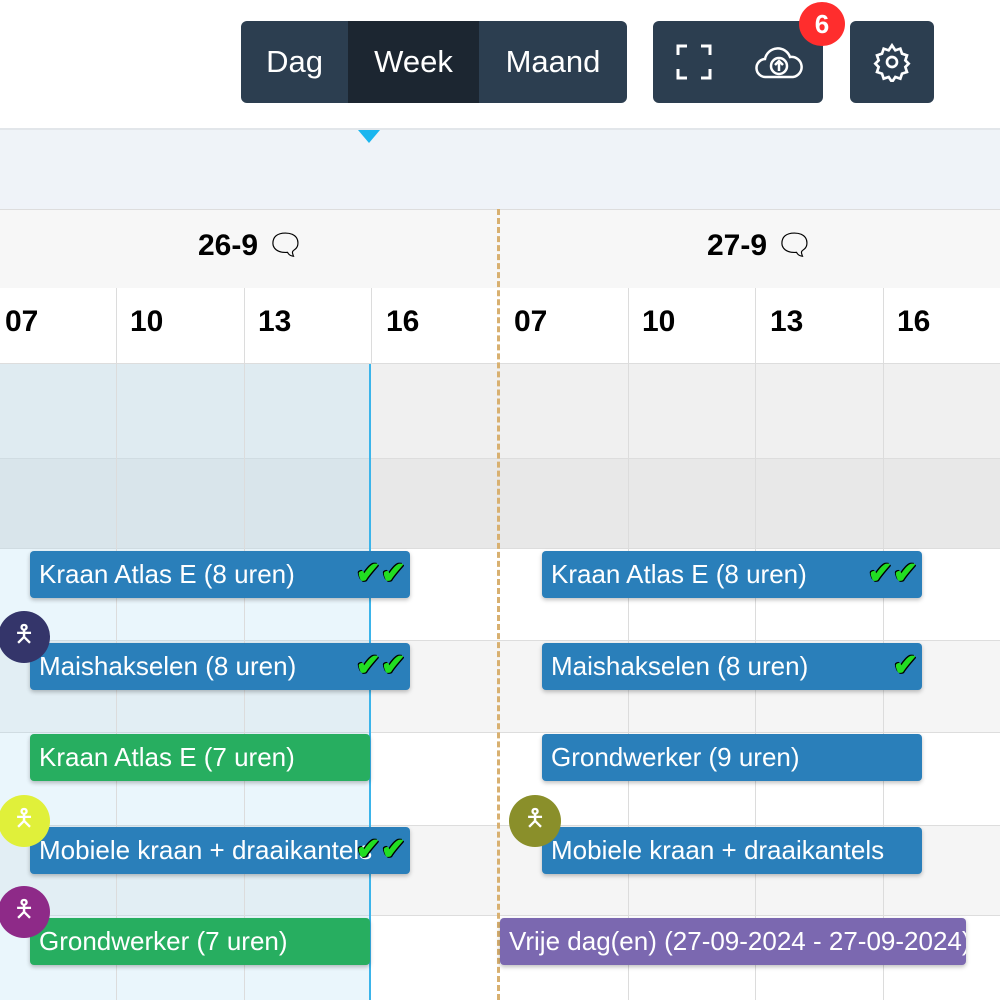  I want to click on timeline-strip, so click(500, 170).